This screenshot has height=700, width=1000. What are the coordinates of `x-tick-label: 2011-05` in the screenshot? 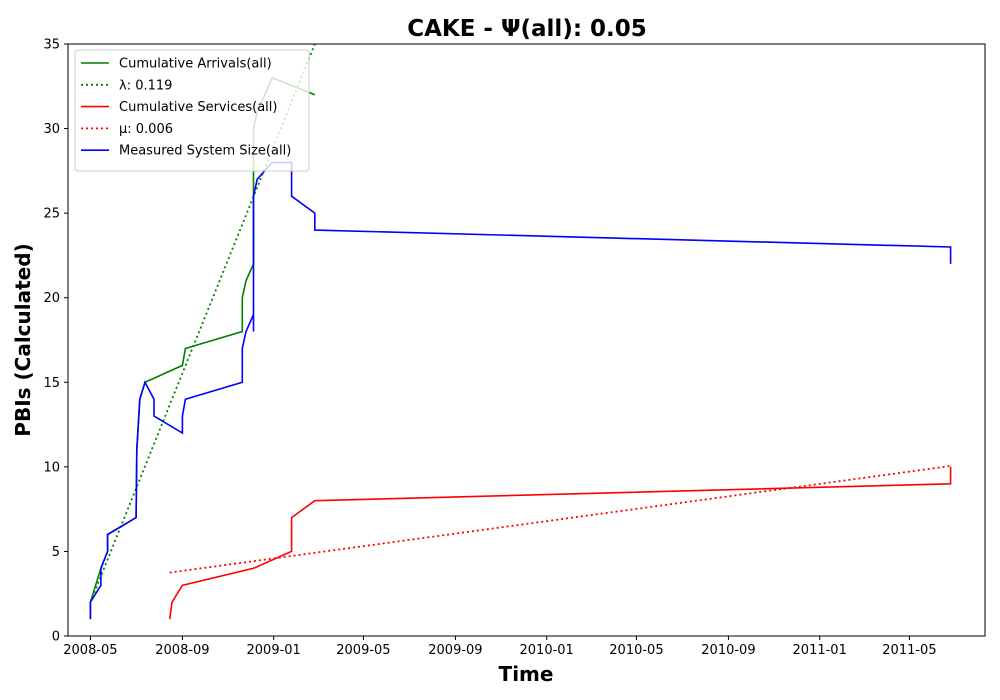 It's located at (909, 650).